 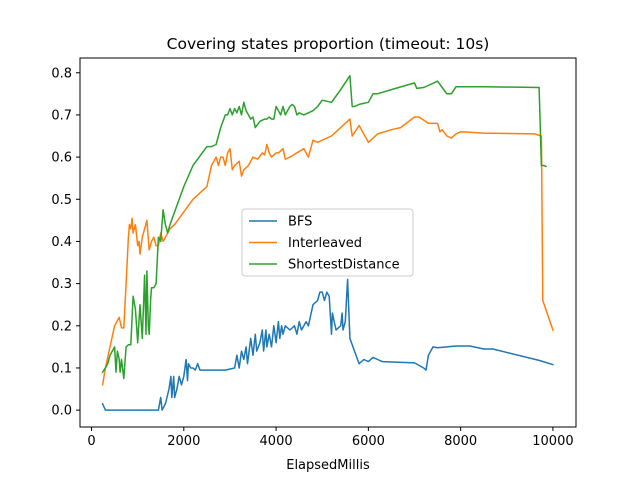 What do you see at coordinates (61, 326) in the screenshot?
I see `y-tick-label: 0.2` at bounding box center [61, 326].